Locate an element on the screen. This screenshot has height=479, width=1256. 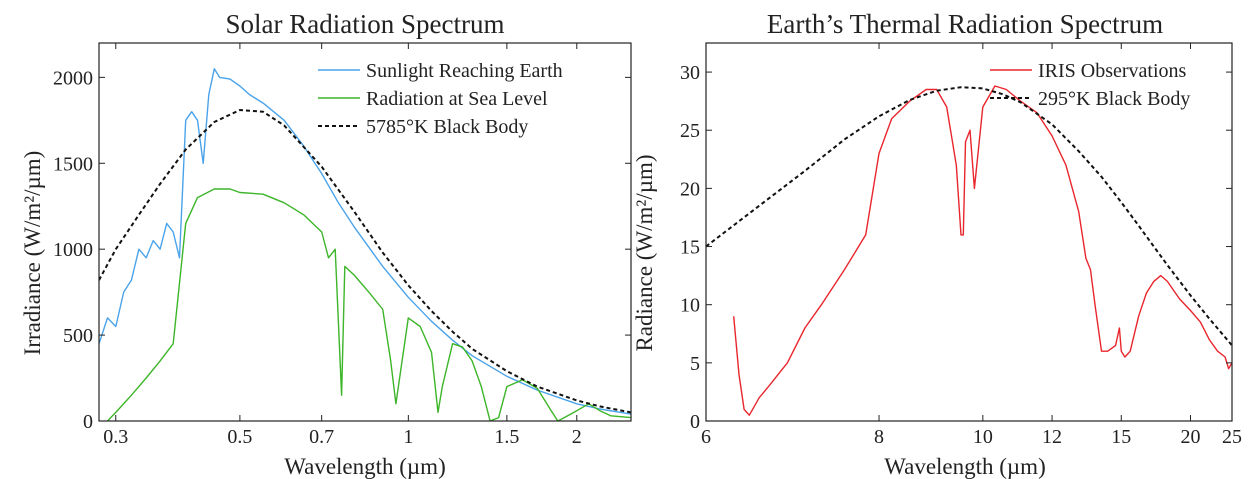
legend-label: IRIS Observations is located at coordinates (1112, 71).